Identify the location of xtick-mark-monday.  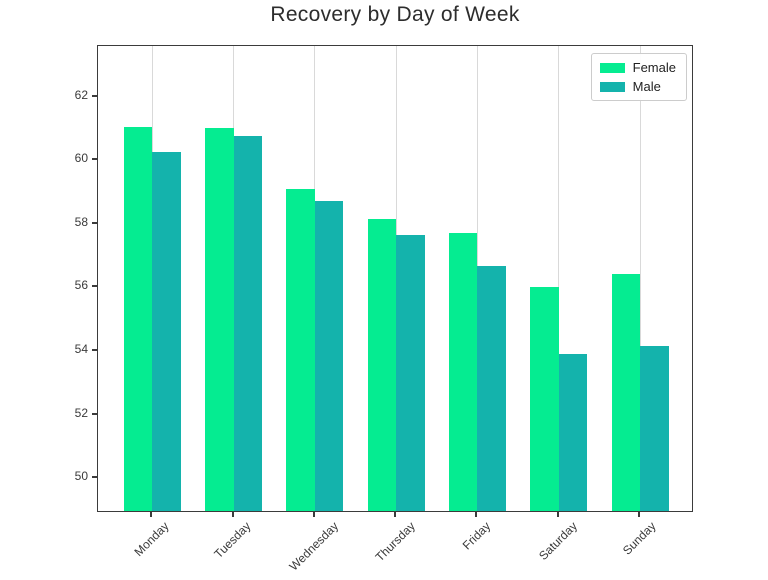
(151, 514).